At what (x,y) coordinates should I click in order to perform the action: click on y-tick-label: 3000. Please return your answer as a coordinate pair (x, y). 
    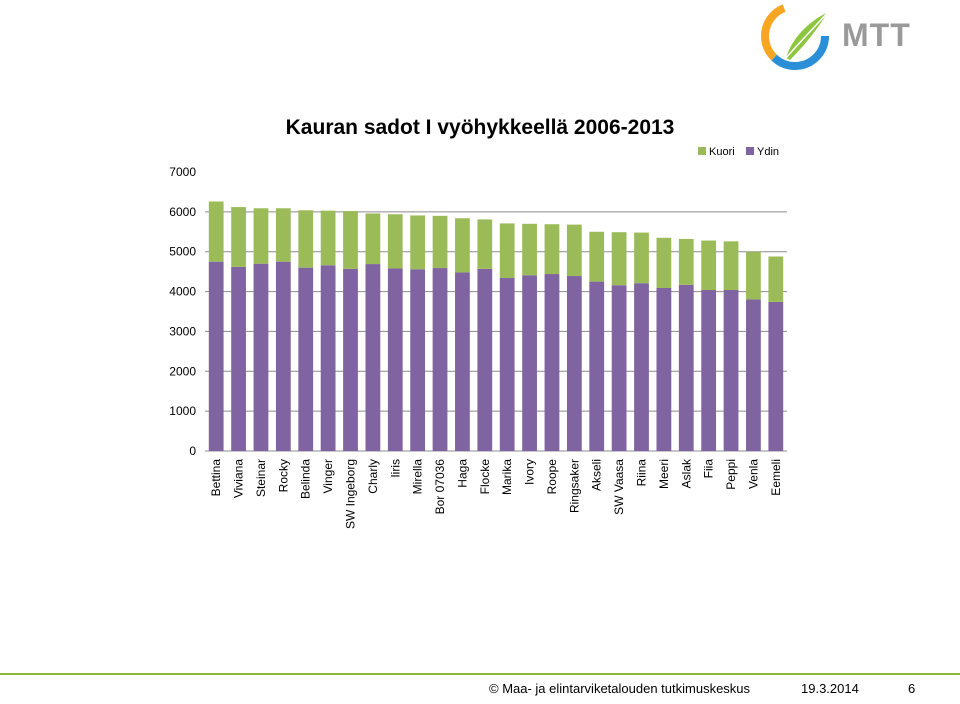
    Looking at the image, I should click on (182, 331).